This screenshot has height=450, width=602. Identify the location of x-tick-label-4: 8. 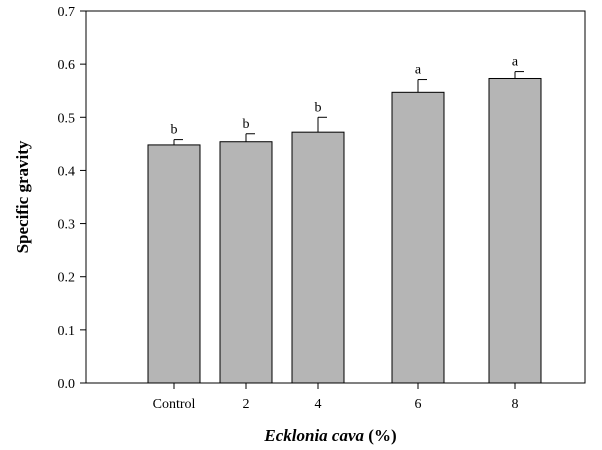
(515, 404).